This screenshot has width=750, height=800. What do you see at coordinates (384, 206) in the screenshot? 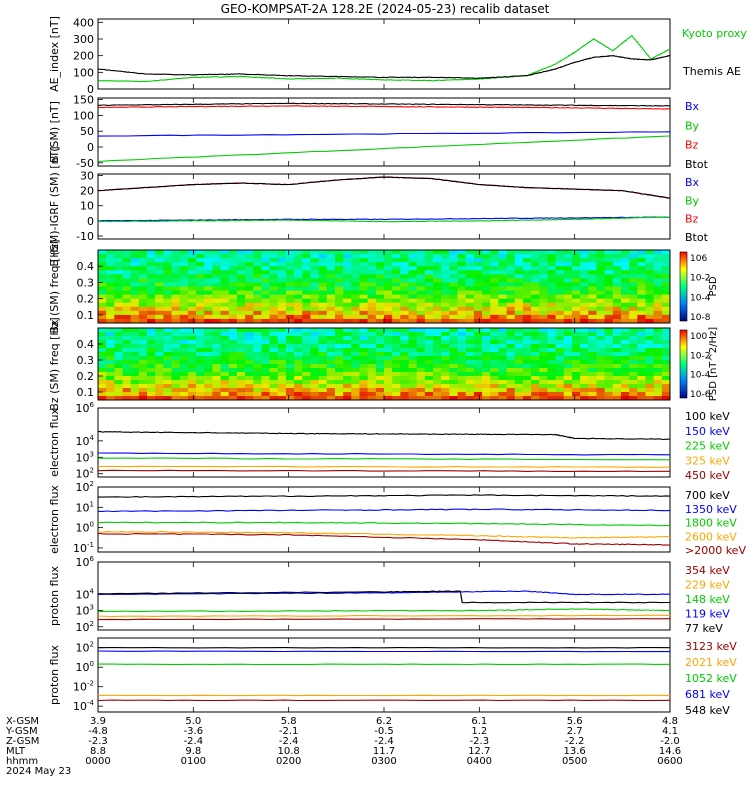
I see `plot-frame` at bounding box center [384, 206].